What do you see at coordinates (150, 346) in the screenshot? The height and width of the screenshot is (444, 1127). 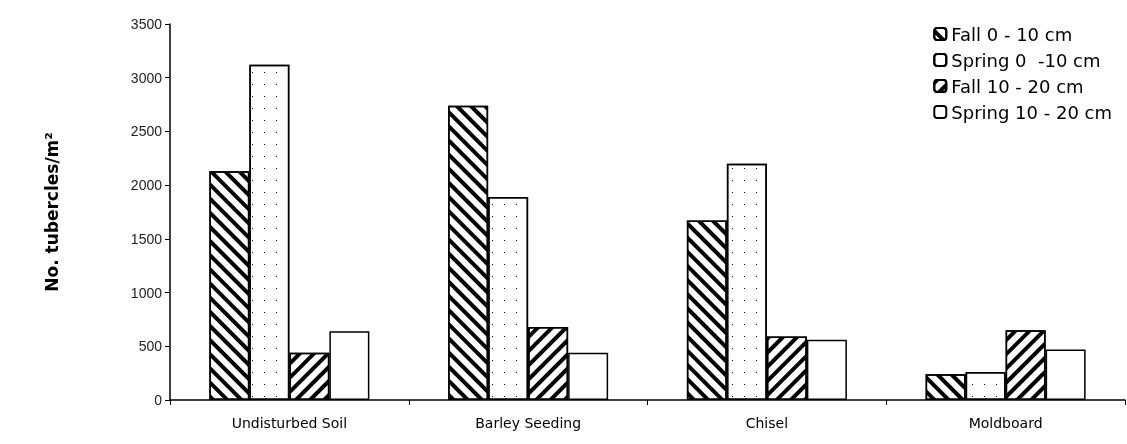 I see `y-tick-label: 500` at bounding box center [150, 346].